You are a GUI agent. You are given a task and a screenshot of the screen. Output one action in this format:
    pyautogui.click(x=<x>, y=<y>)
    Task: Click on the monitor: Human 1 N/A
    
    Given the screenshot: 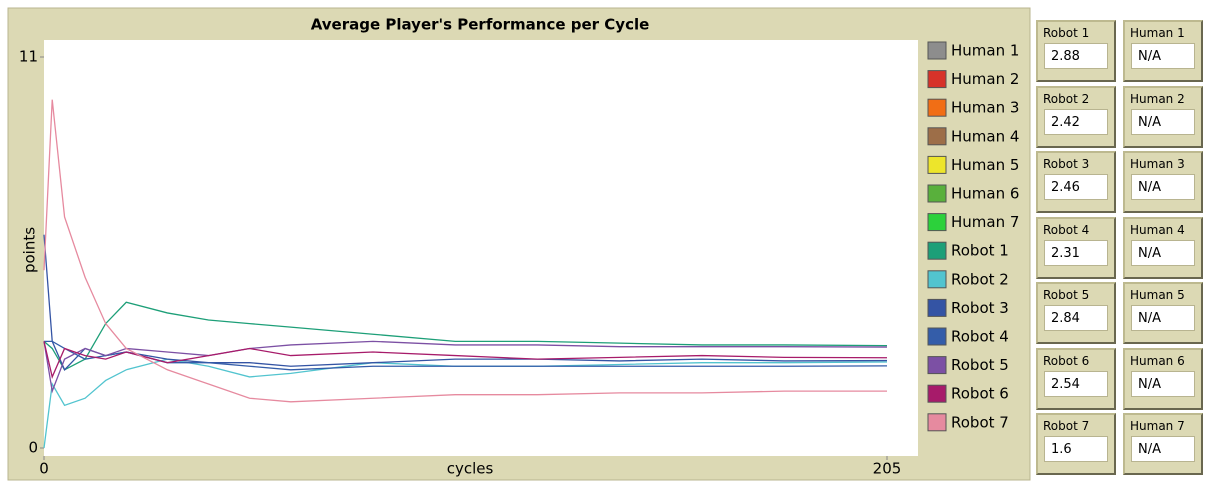 What is the action you would take?
    pyautogui.click(x=1163, y=51)
    